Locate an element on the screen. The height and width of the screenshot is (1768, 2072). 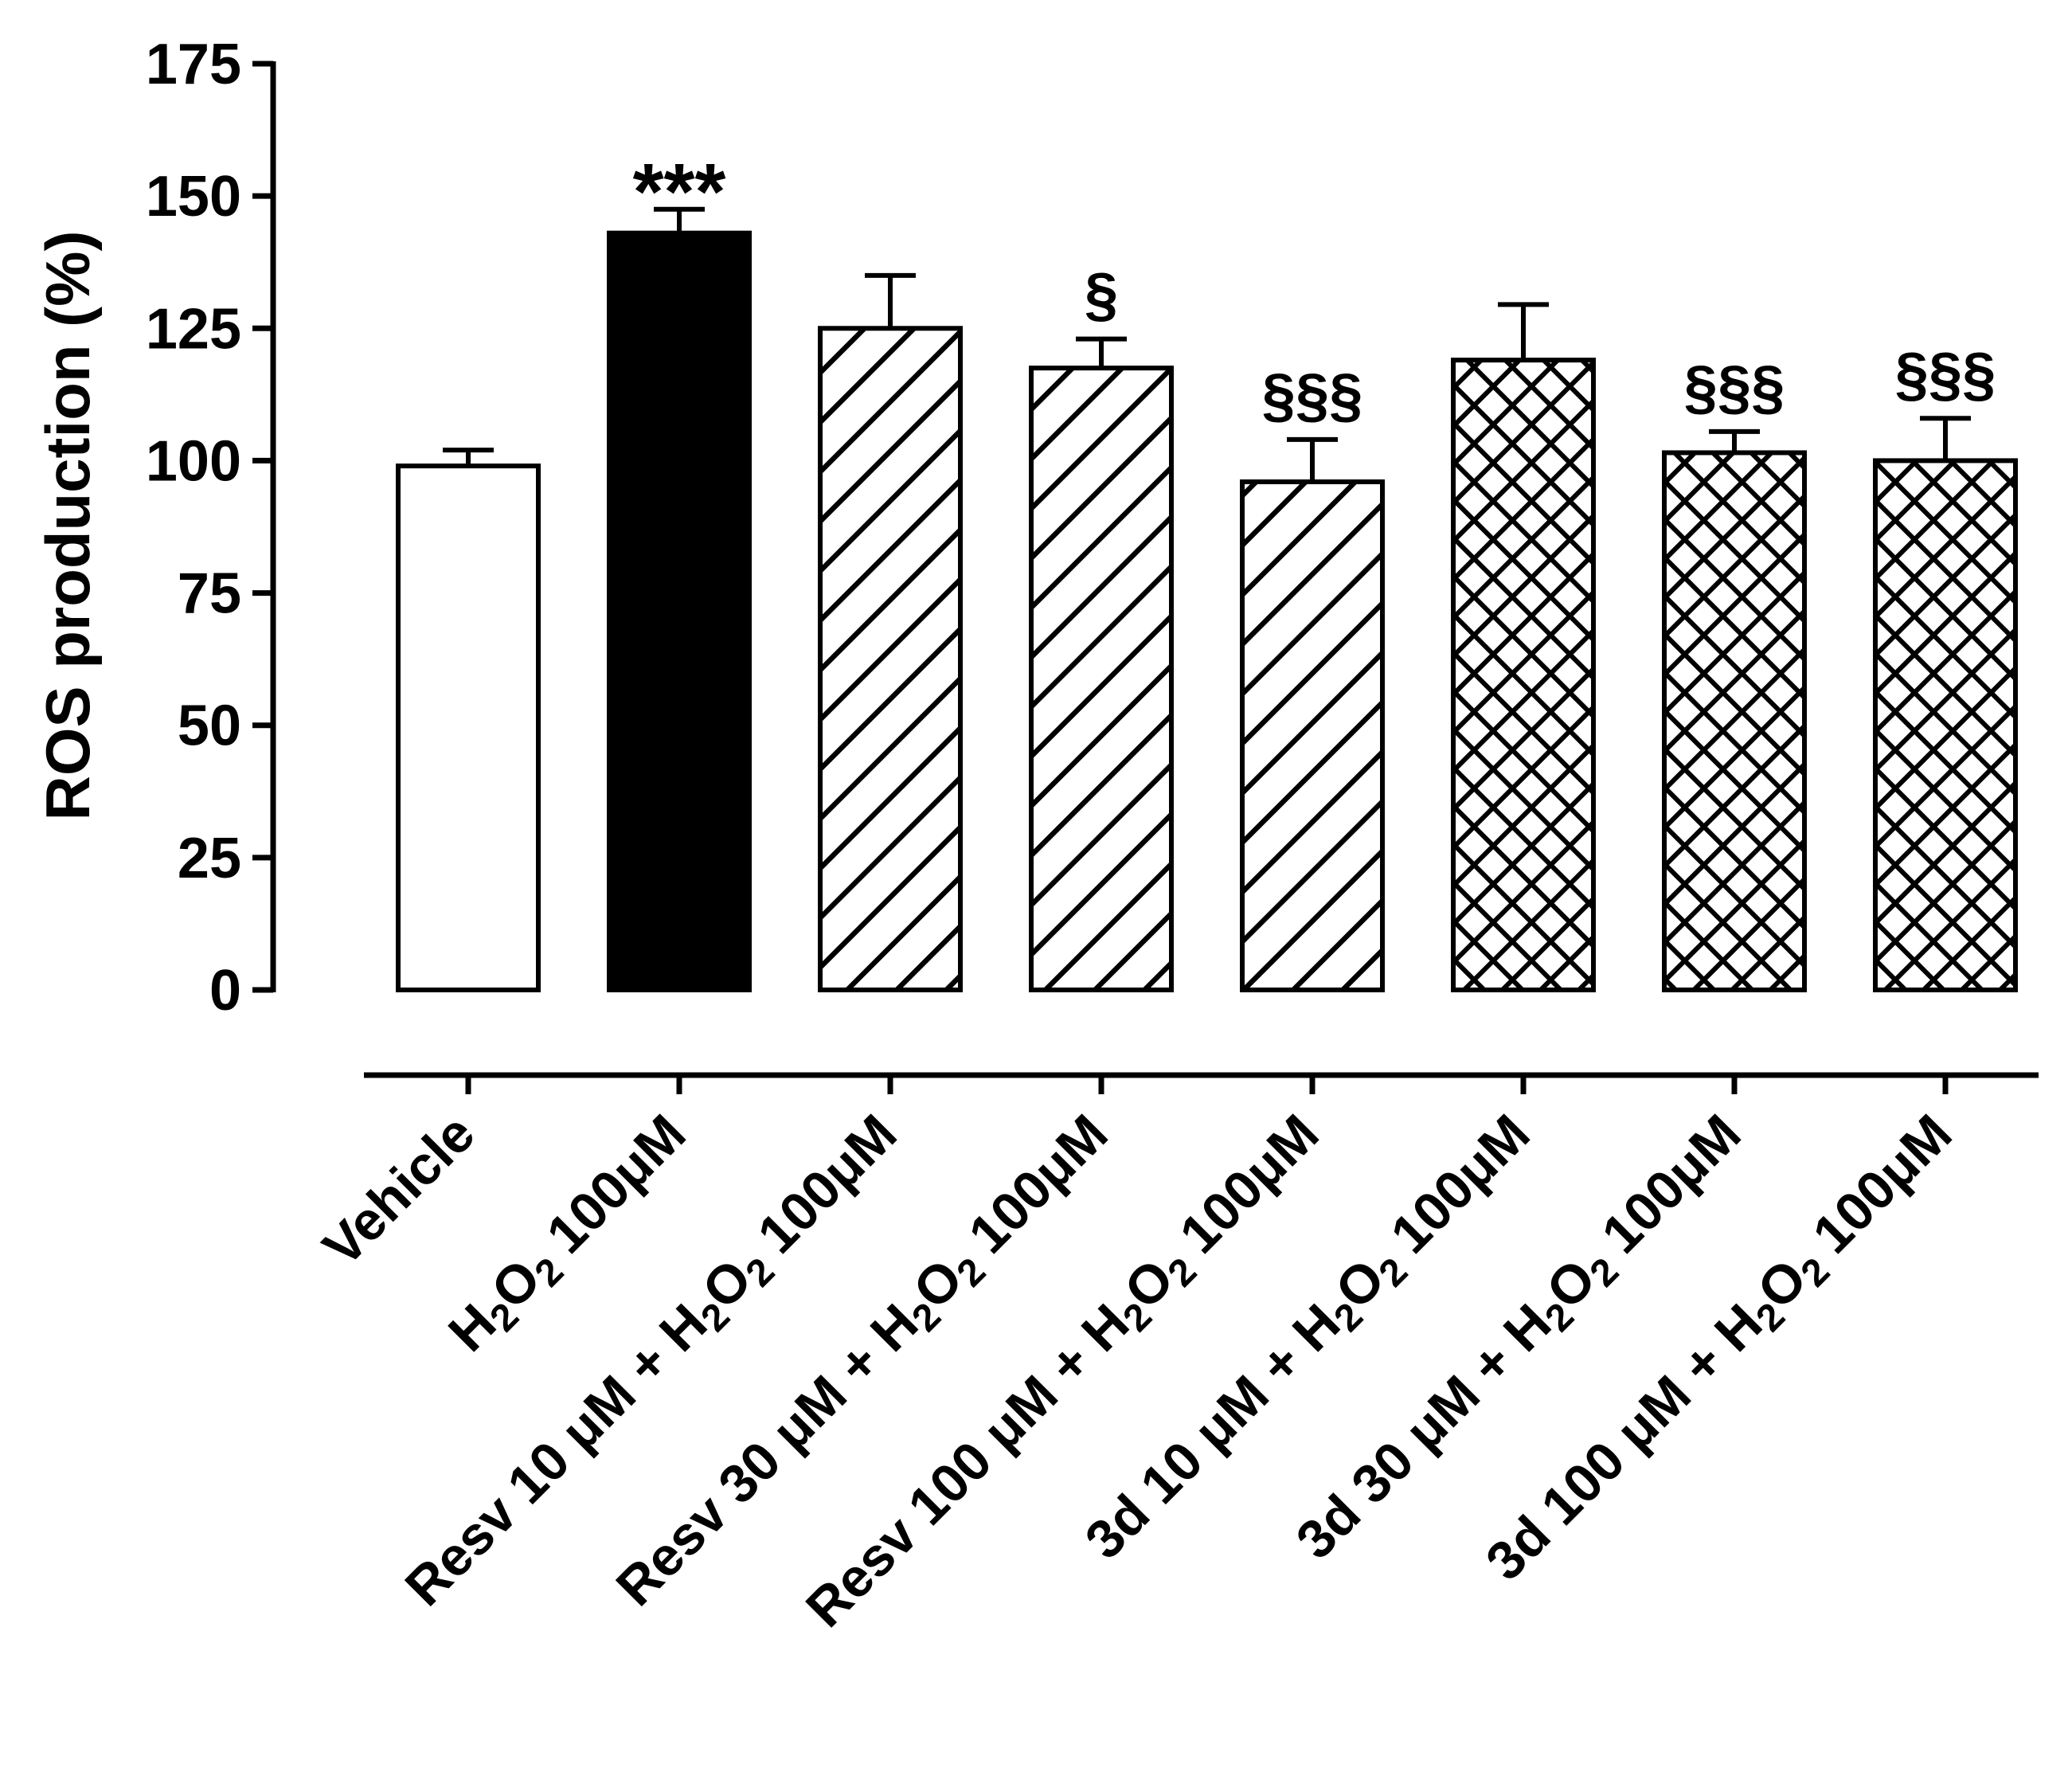
label-part: Vehicle is located at coordinates (399, 1190).